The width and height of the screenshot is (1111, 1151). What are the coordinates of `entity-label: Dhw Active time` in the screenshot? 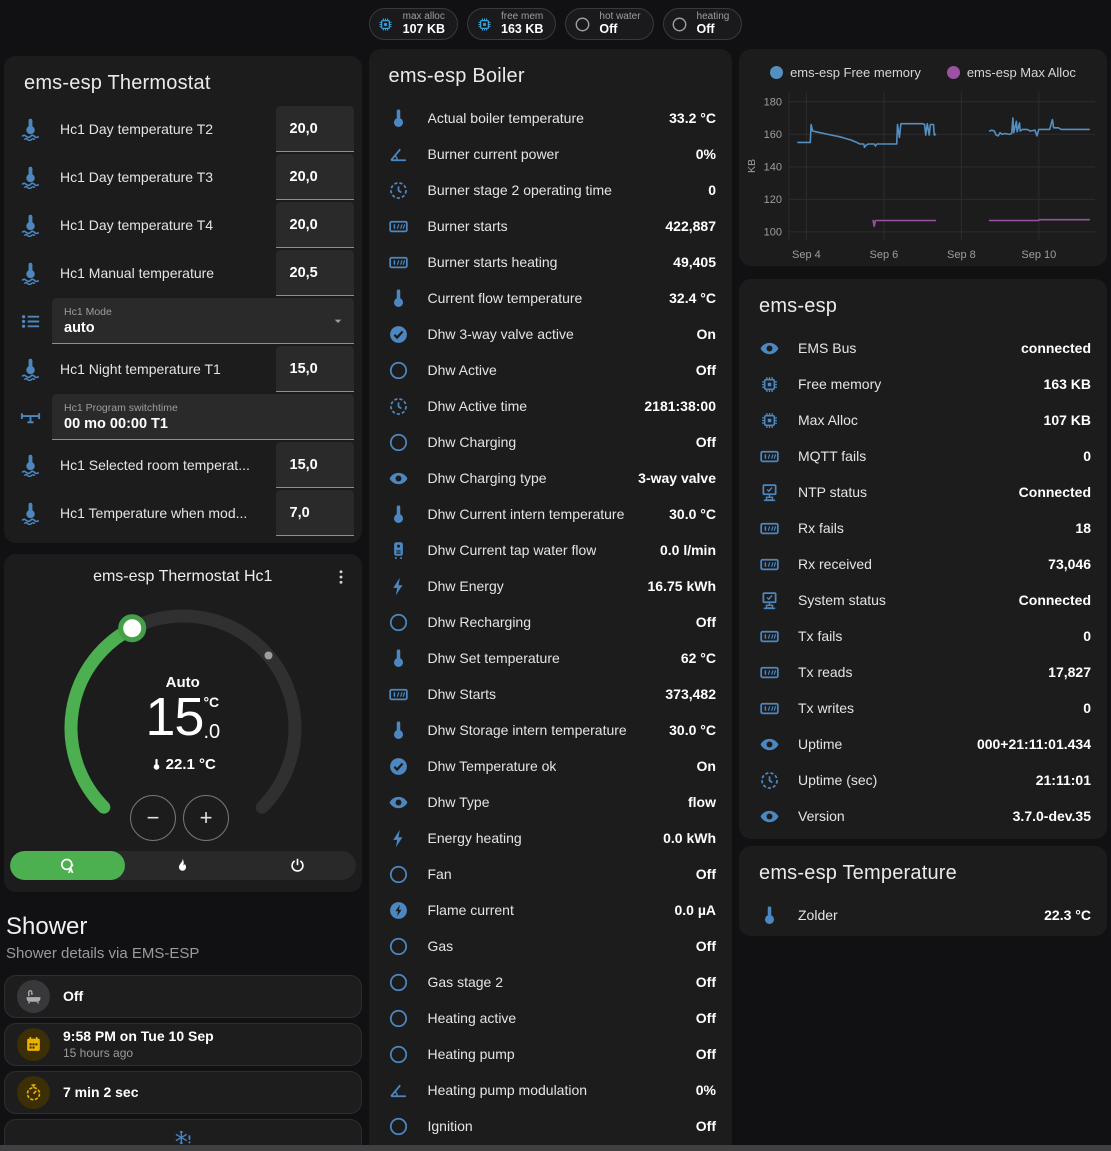 It's located at (477, 406).